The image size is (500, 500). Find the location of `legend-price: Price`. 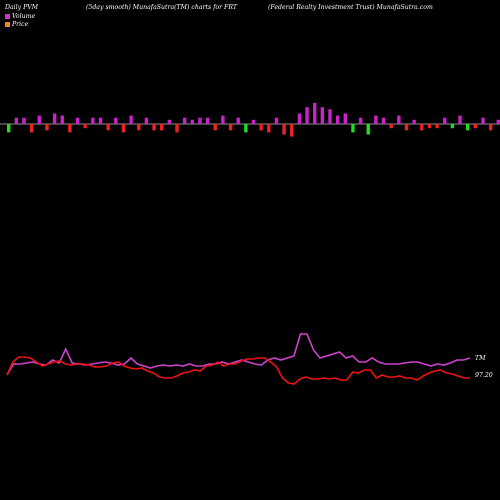

legend-price: Price is located at coordinates (16, 24).